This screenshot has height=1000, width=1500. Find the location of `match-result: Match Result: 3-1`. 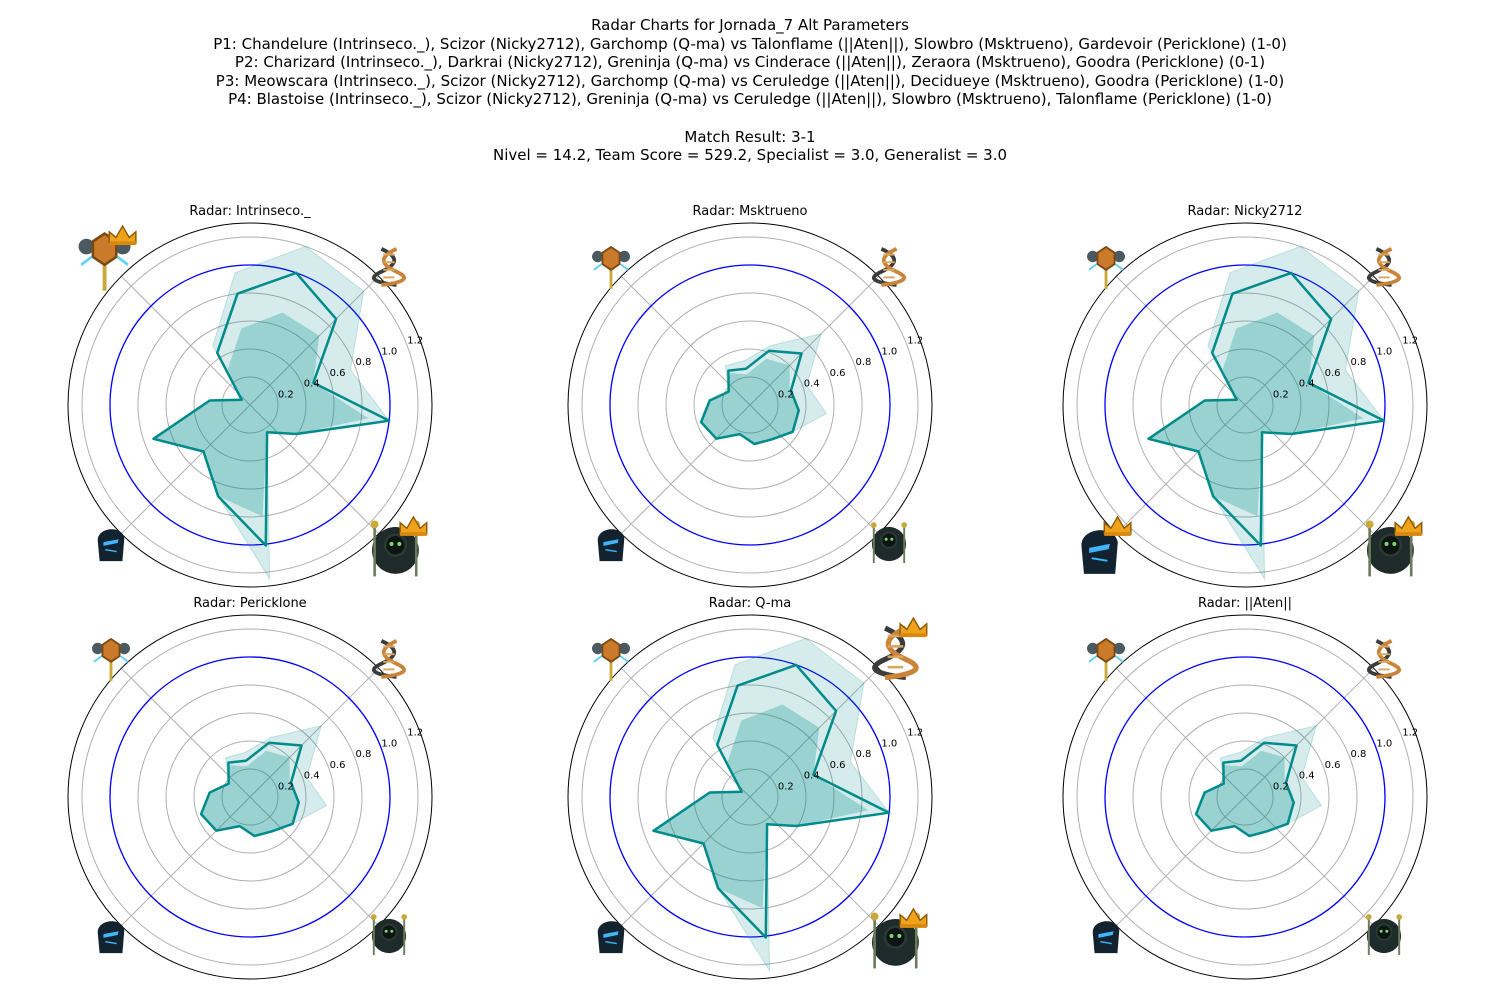

match-result: Match Result: 3-1 is located at coordinates (750, 136).